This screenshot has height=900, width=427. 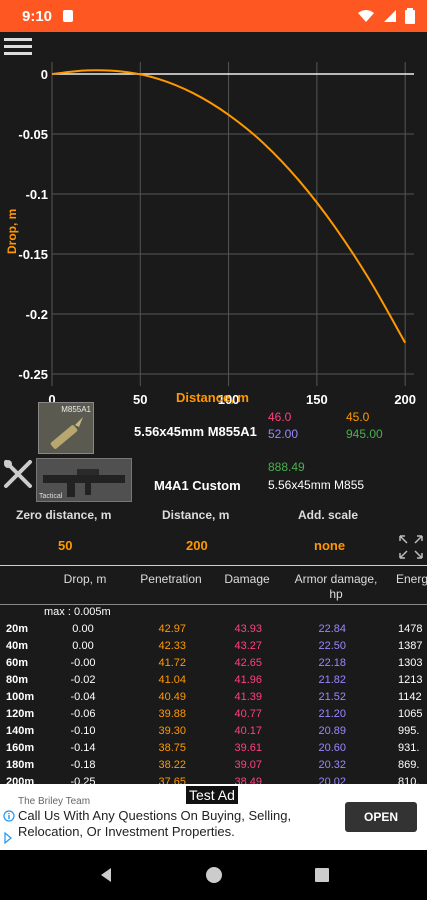 I want to click on distance-label: Distance, m, so click(x=196, y=515).